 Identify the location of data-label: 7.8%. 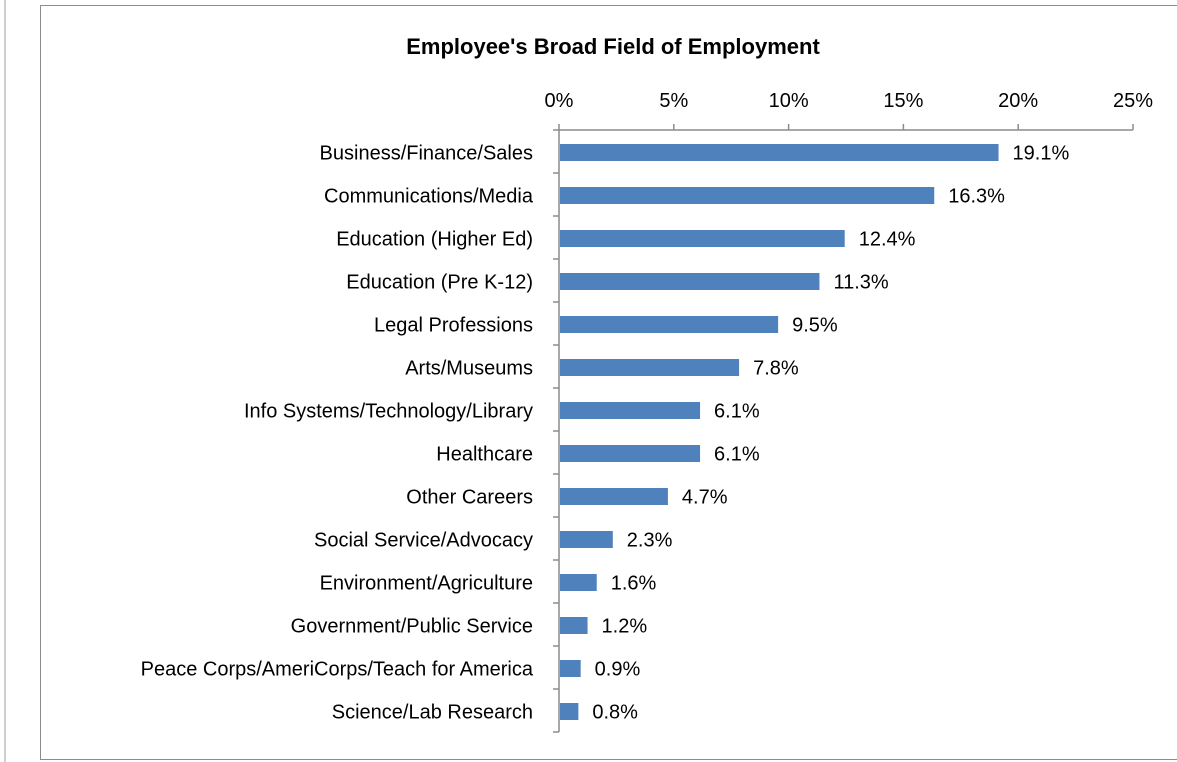
(776, 369).